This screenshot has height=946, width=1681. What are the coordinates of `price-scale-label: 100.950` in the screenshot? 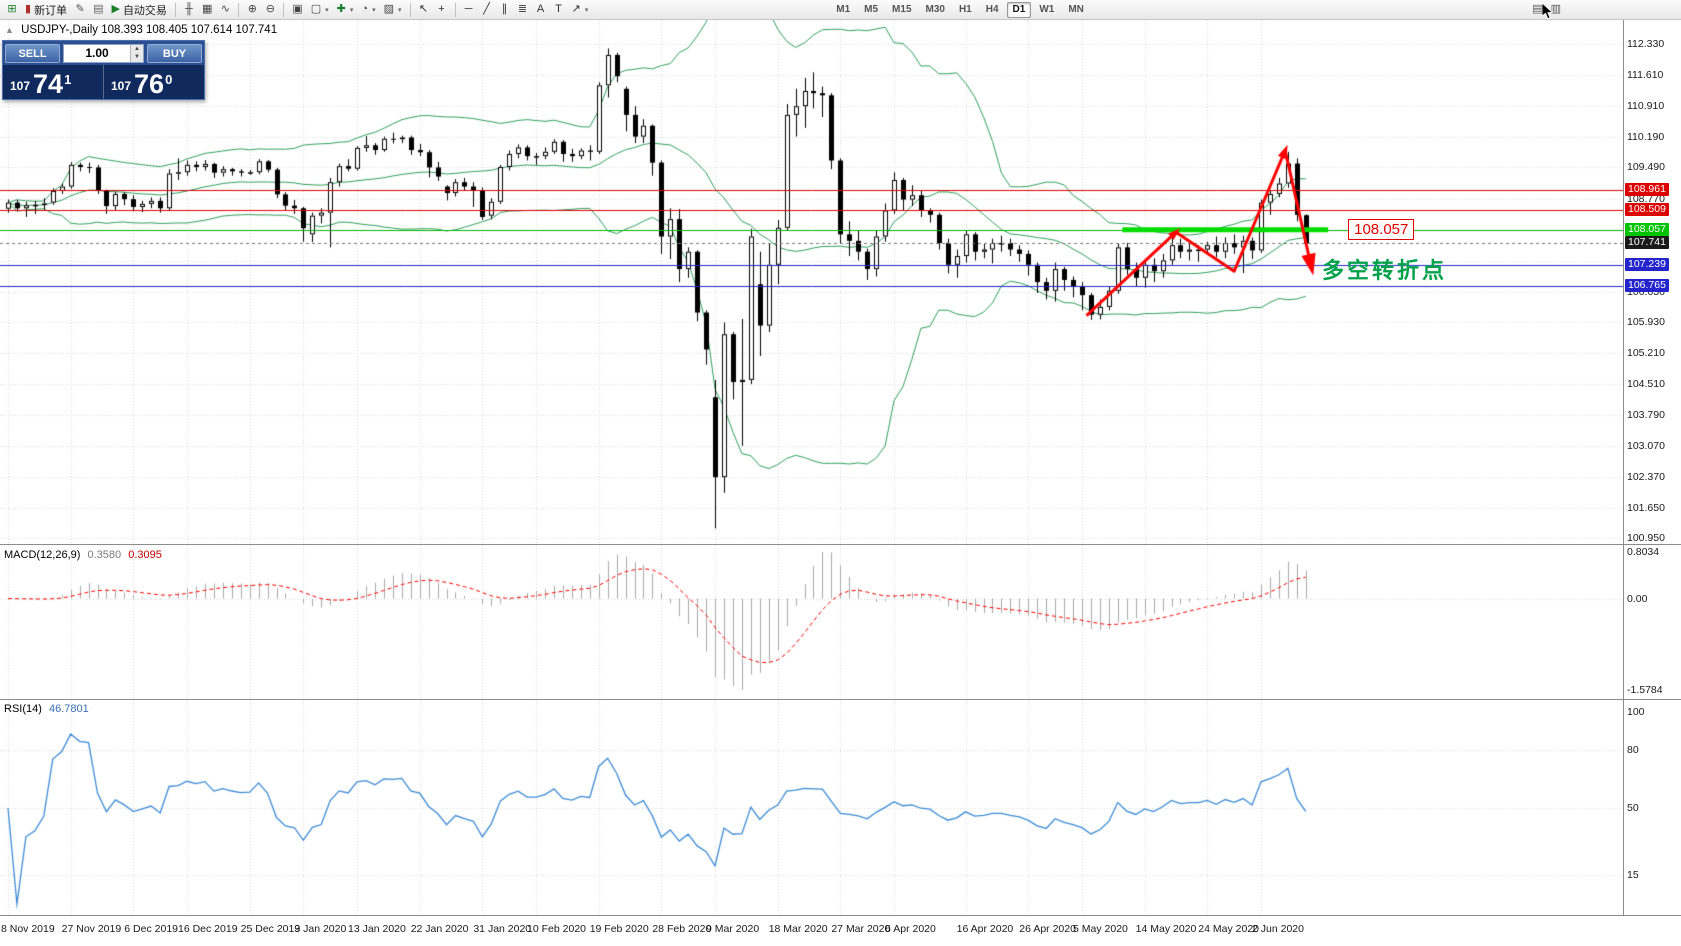 It's located at (1646, 538).